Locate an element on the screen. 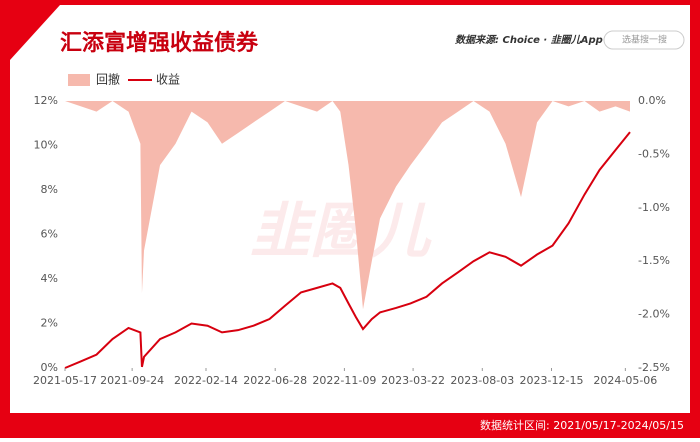 This screenshot has height=442, width=700. x-tick-label: 2023-03-22 is located at coordinates (413, 380).